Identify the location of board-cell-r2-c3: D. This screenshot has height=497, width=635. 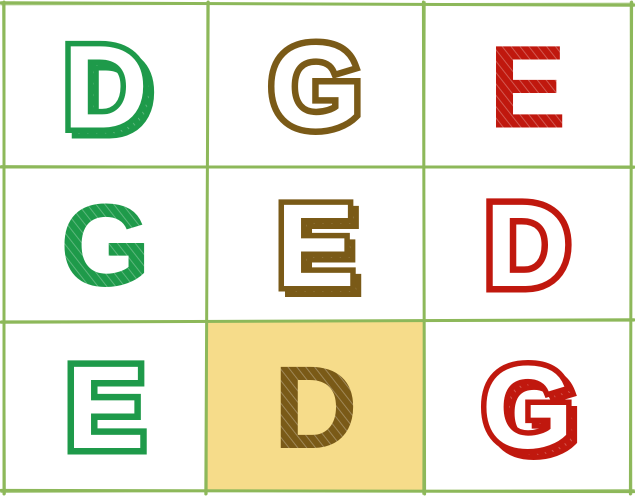
(527, 244).